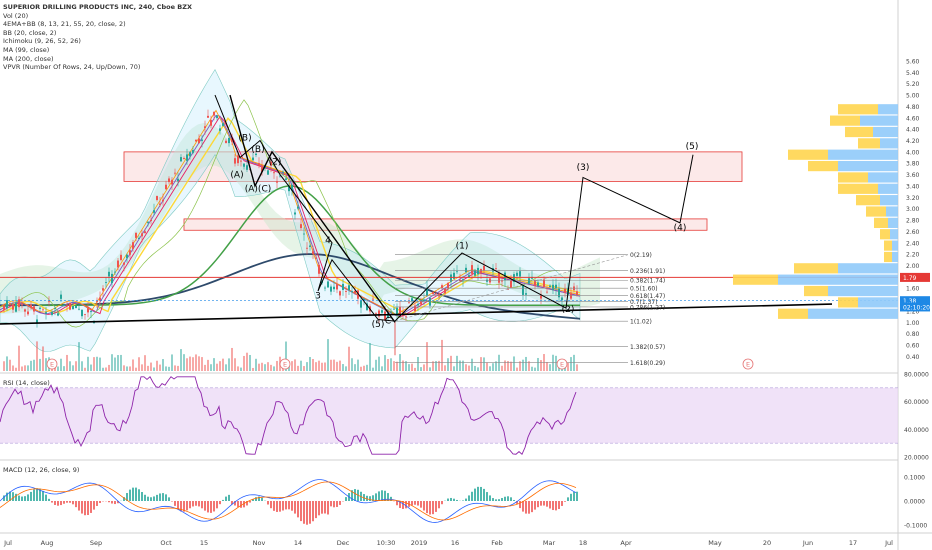  Describe the element at coordinates (583, 168) in the screenshot. I see `wave-label: (3)` at that location.